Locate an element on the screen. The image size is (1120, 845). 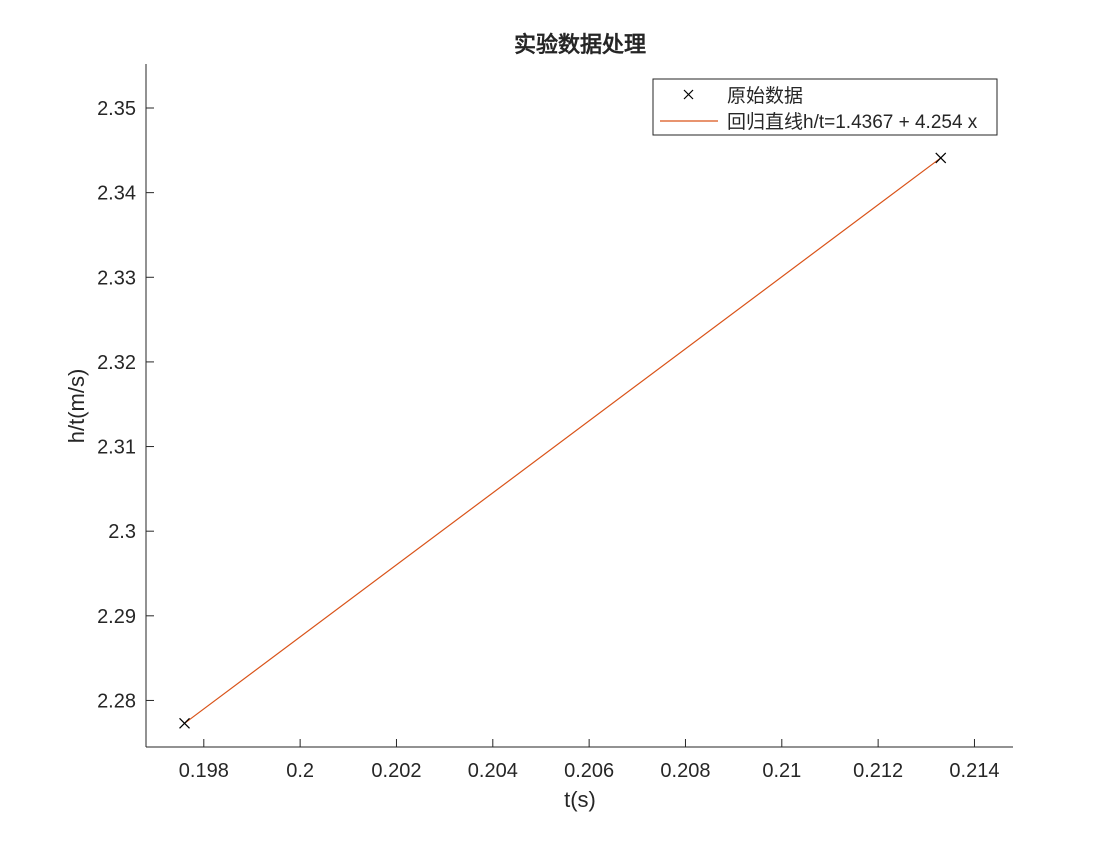
legend-box is located at coordinates (825, 107).